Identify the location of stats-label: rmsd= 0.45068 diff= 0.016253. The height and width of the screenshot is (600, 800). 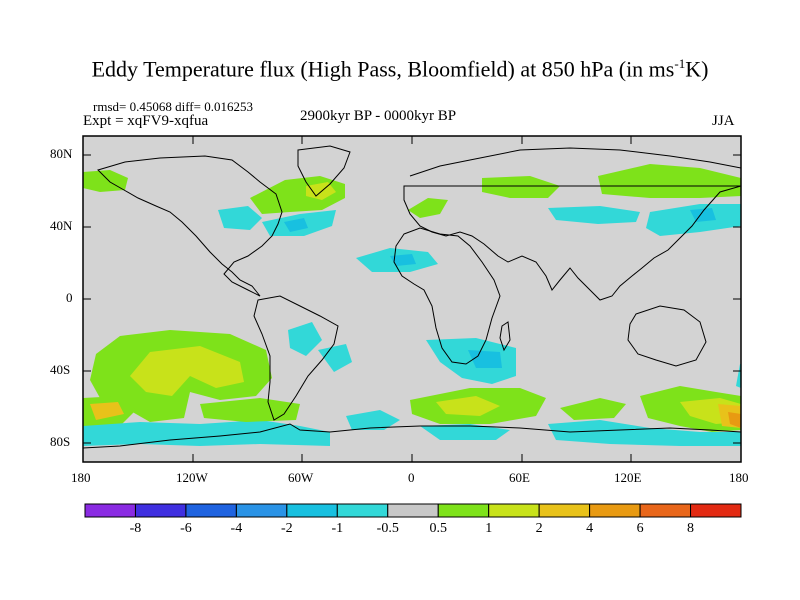
(173, 106).